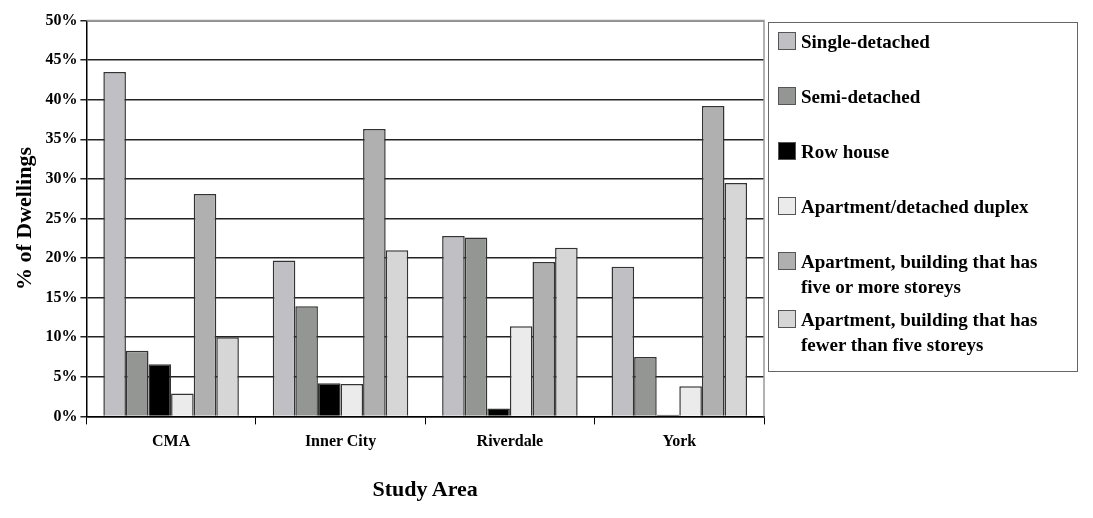 The width and height of the screenshot is (1093, 518). What do you see at coordinates (61, 19) in the screenshot?
I see `y-tick-label: 50%` at bounding box center [61, 19].